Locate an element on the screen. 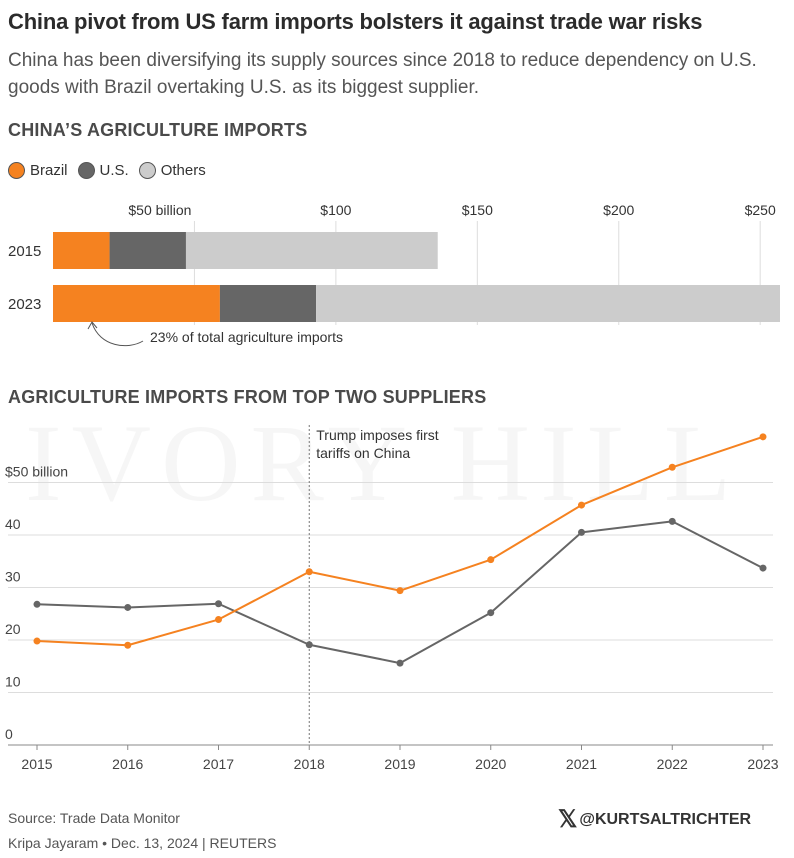  legend-label-brazil: Brazil is located at coordinates (49, 170).